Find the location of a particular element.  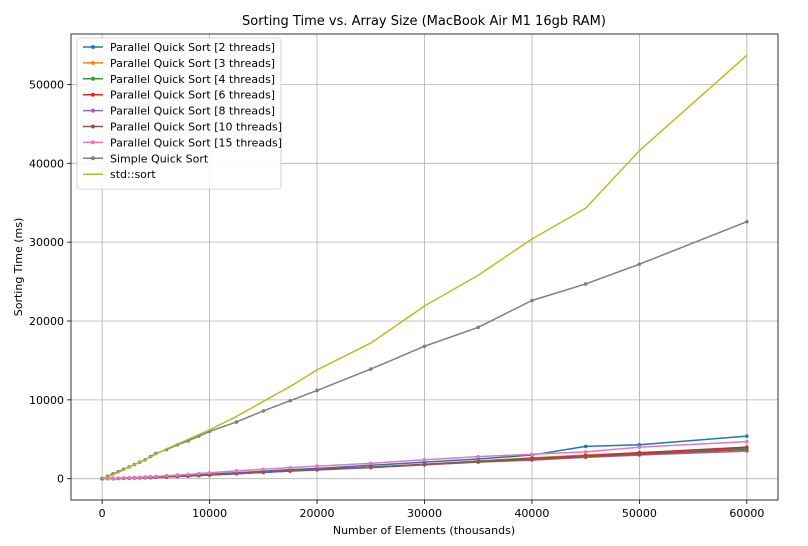

y-axis-ticks: 0 10000 20000 30000 40000 50000 is located at coordinates (50, 282).